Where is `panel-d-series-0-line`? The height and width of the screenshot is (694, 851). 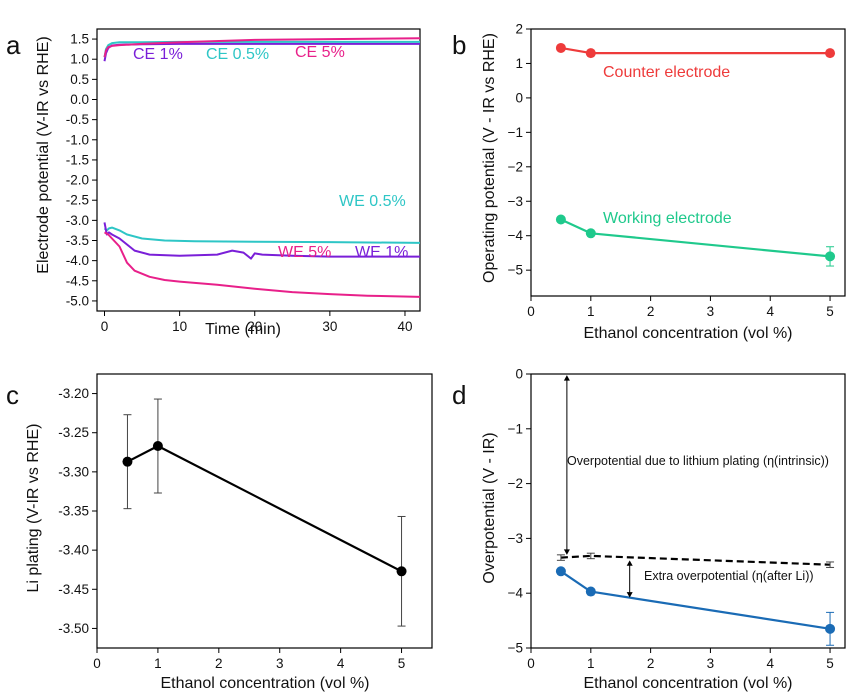 panel-d-series-0-line is located at coordinates (695, 560).